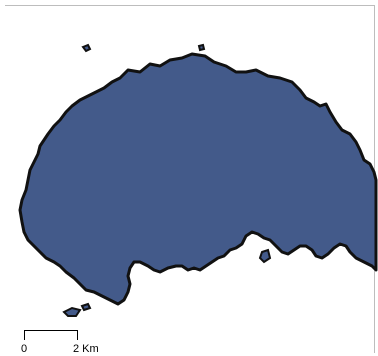  I want to click on island-north, so click(86, 48).